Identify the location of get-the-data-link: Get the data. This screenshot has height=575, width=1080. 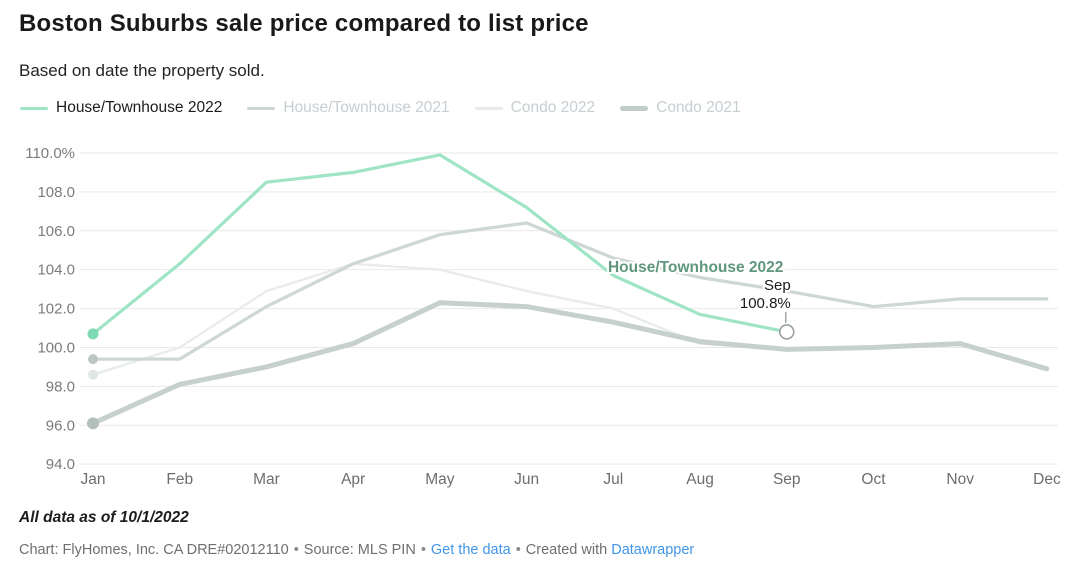
(470, 550).